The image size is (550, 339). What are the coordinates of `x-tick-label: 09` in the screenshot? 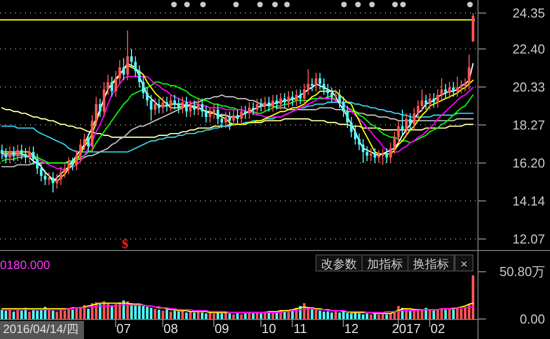 It's located at (222, 328).